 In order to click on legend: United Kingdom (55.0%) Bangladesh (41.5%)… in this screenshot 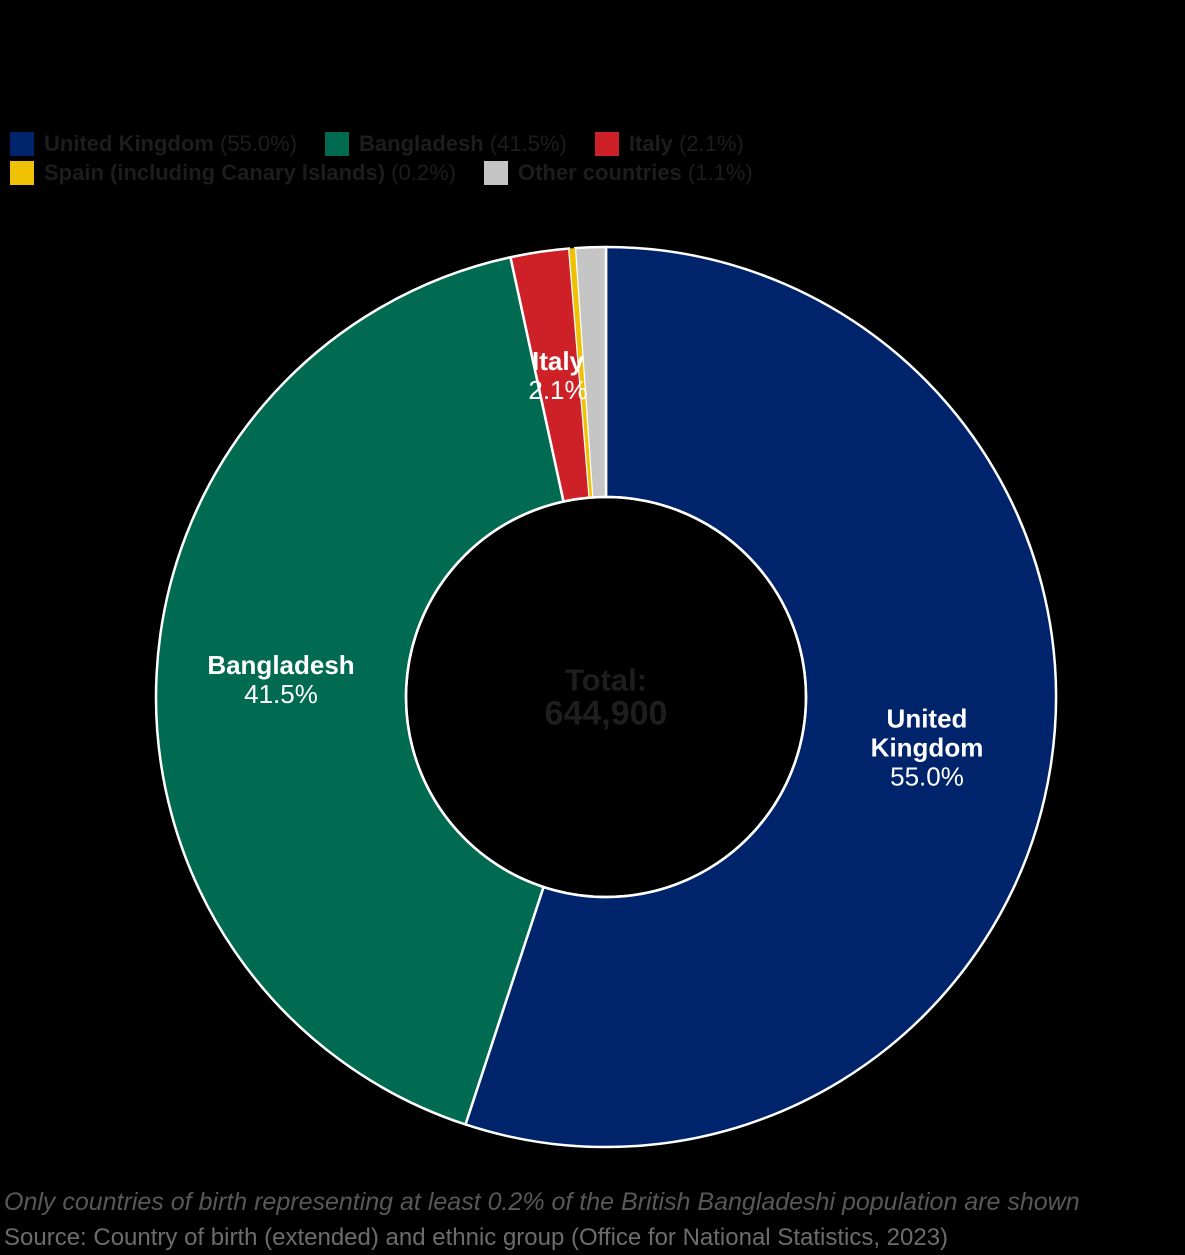, I will do `click(592, 158)`.